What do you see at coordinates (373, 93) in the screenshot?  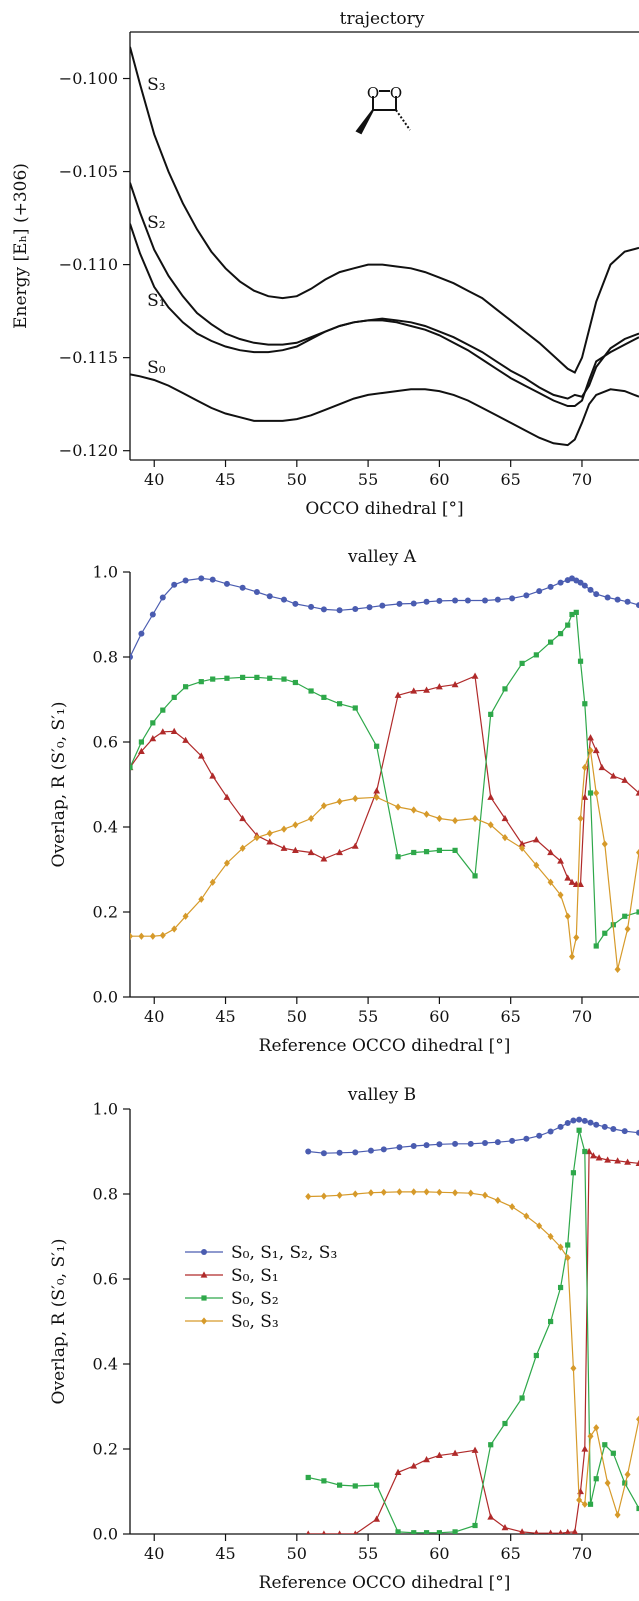 I see `atom-label-o1: O` at bounding box center [373, 93].